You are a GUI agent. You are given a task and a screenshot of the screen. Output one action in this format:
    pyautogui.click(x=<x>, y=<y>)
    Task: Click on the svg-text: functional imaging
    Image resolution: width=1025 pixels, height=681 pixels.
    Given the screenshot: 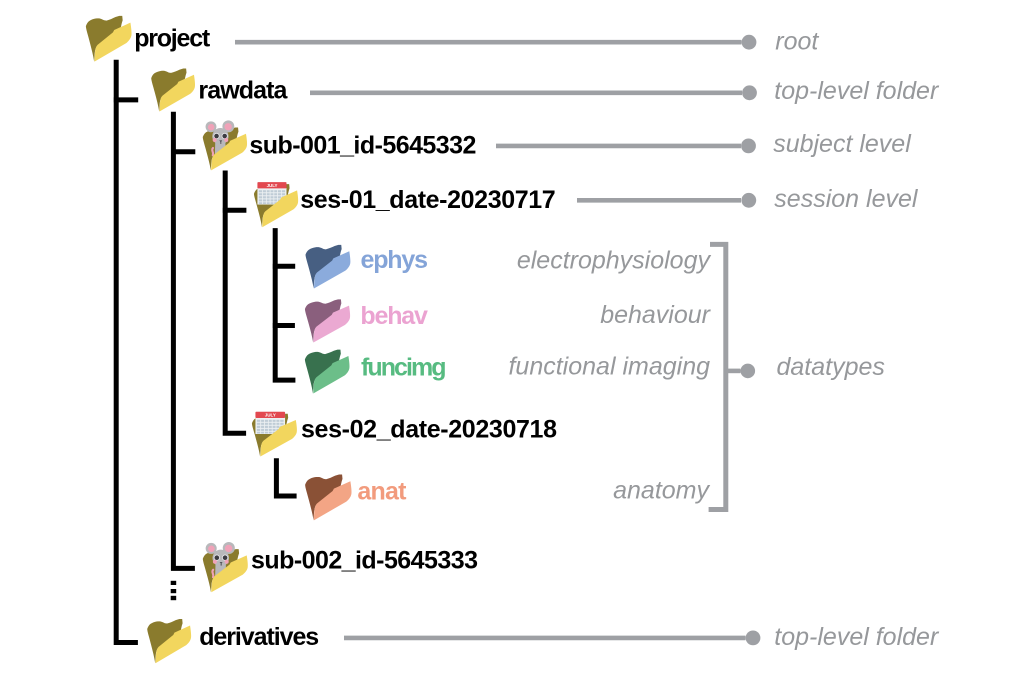 What is the action you would take?
    pyautogui.click(x=609, y=366)
    